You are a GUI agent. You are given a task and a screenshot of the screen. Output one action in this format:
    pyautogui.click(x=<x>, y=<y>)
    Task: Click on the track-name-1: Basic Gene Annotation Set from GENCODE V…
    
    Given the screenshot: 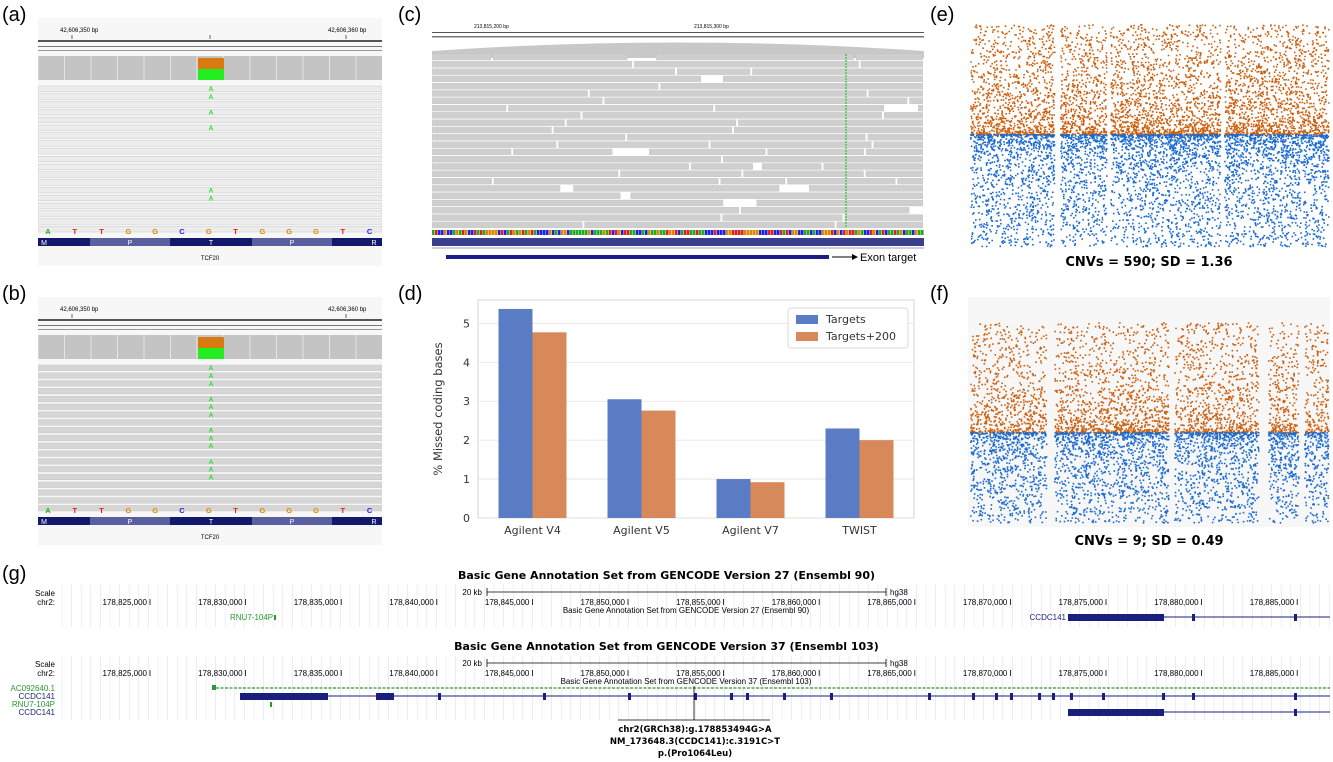 What is the action you would take?
    pyautogui.click(x=686, y=610)
    